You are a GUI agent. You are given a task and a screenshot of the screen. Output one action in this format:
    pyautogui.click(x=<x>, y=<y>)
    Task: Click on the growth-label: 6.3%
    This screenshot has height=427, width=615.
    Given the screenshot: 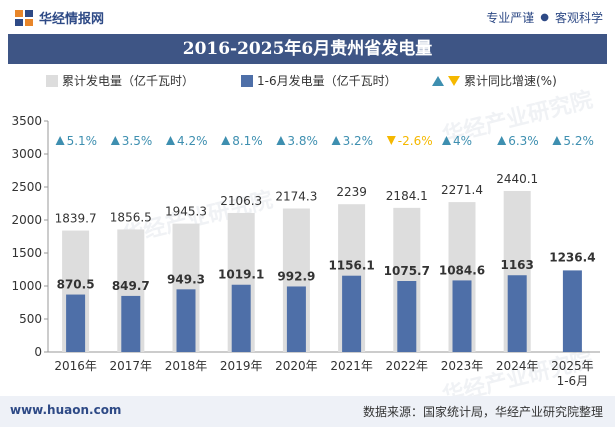 What is the action you would take?
    pyautogui.click(x=523, y=141)
    